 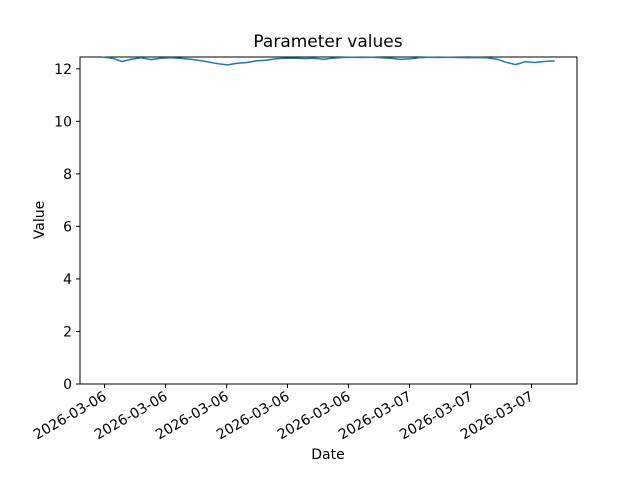 What do you see at coordinates (67, 175) in the screenshot?
I see `y-tick-label: 8` at bounding box center [67, 175].